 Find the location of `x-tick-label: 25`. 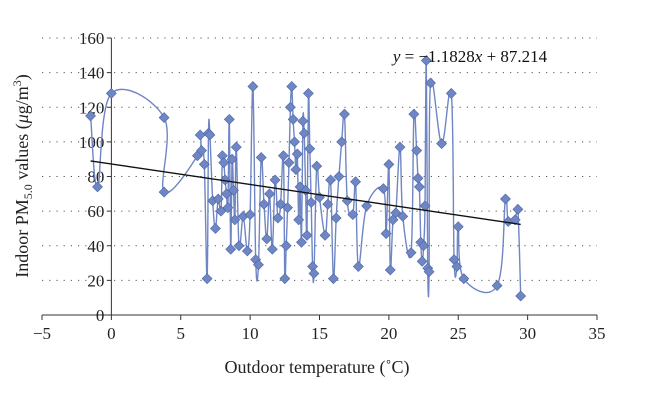

x-tick-label: 25 is located at coordinates (458, 333).